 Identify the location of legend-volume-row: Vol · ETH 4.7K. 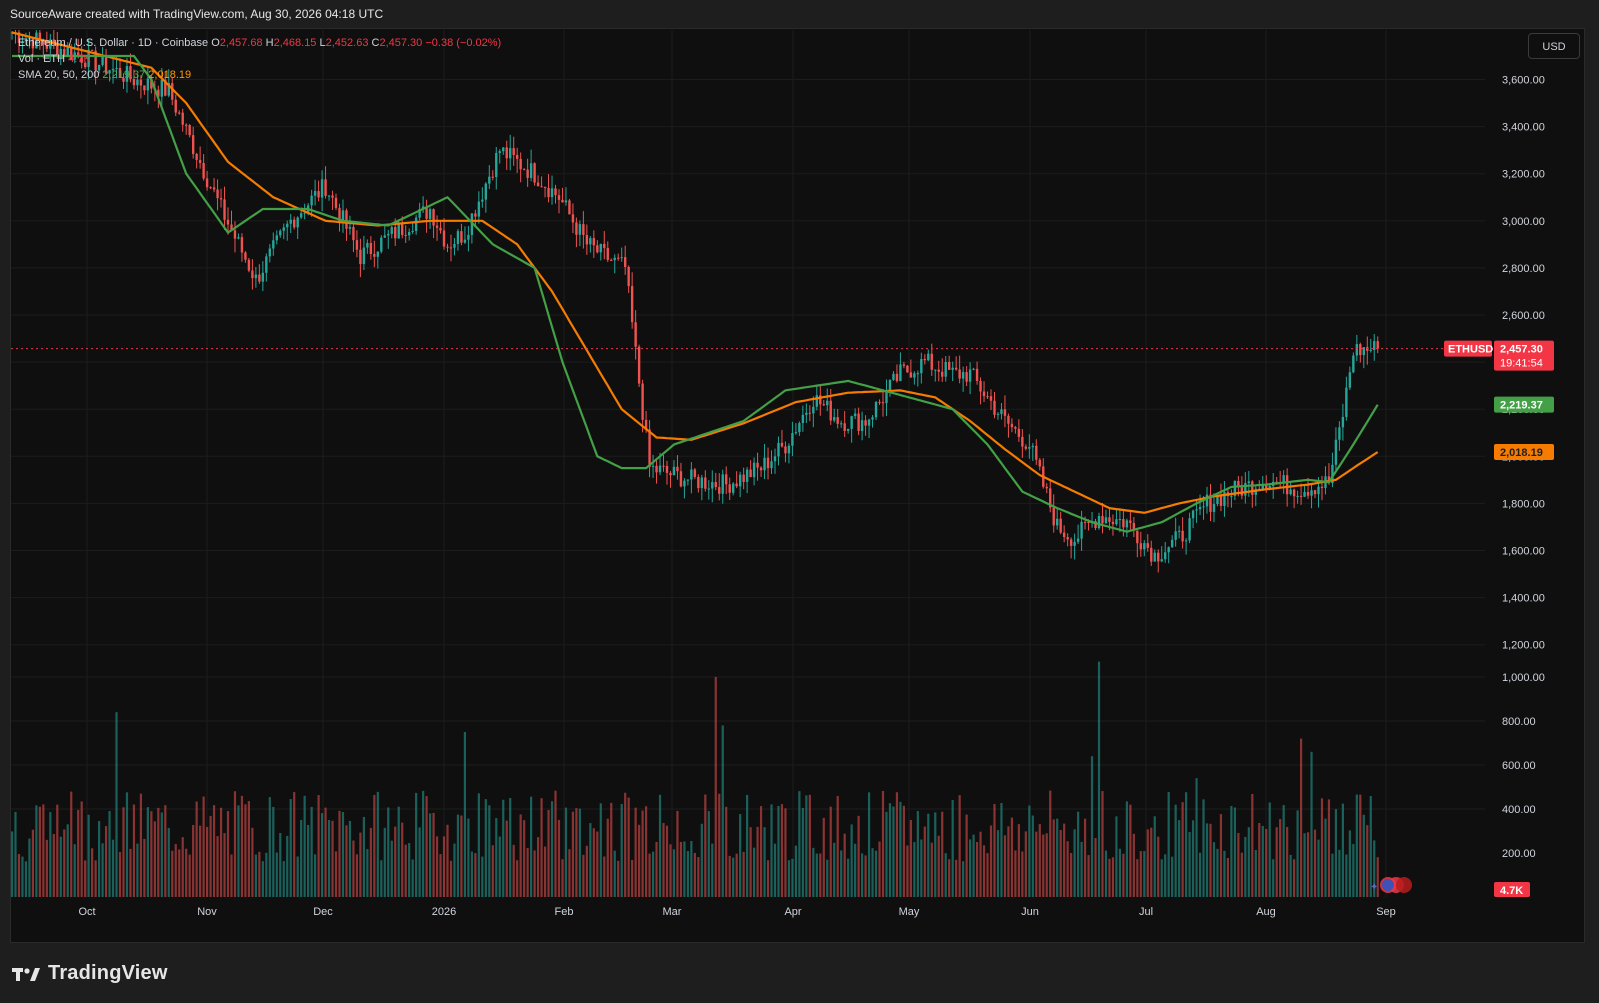
(259, 59).